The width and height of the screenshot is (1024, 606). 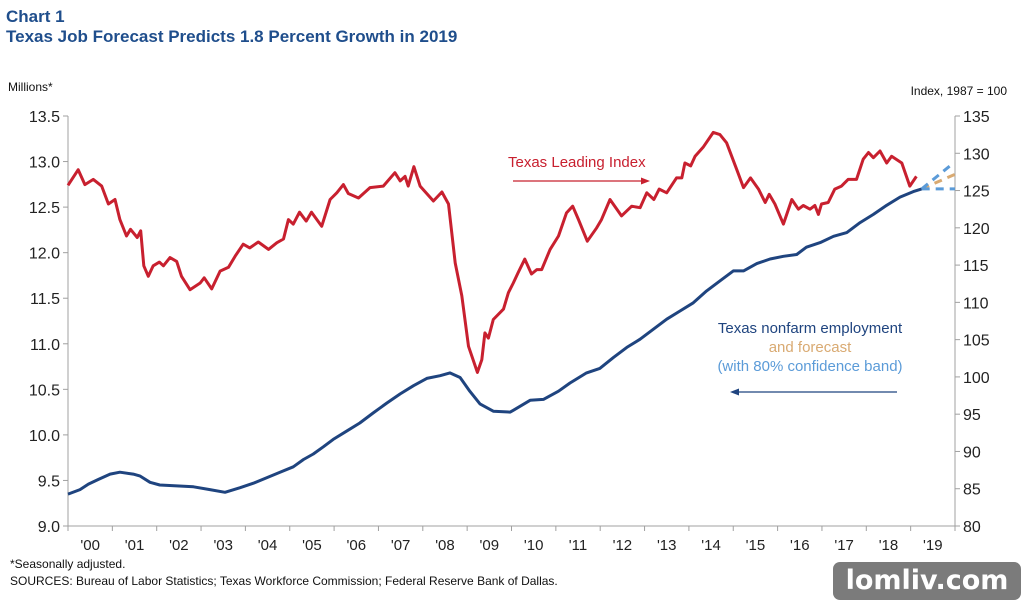 I want to click on left-axis-label: Millions*, so click(x=30, y=87).